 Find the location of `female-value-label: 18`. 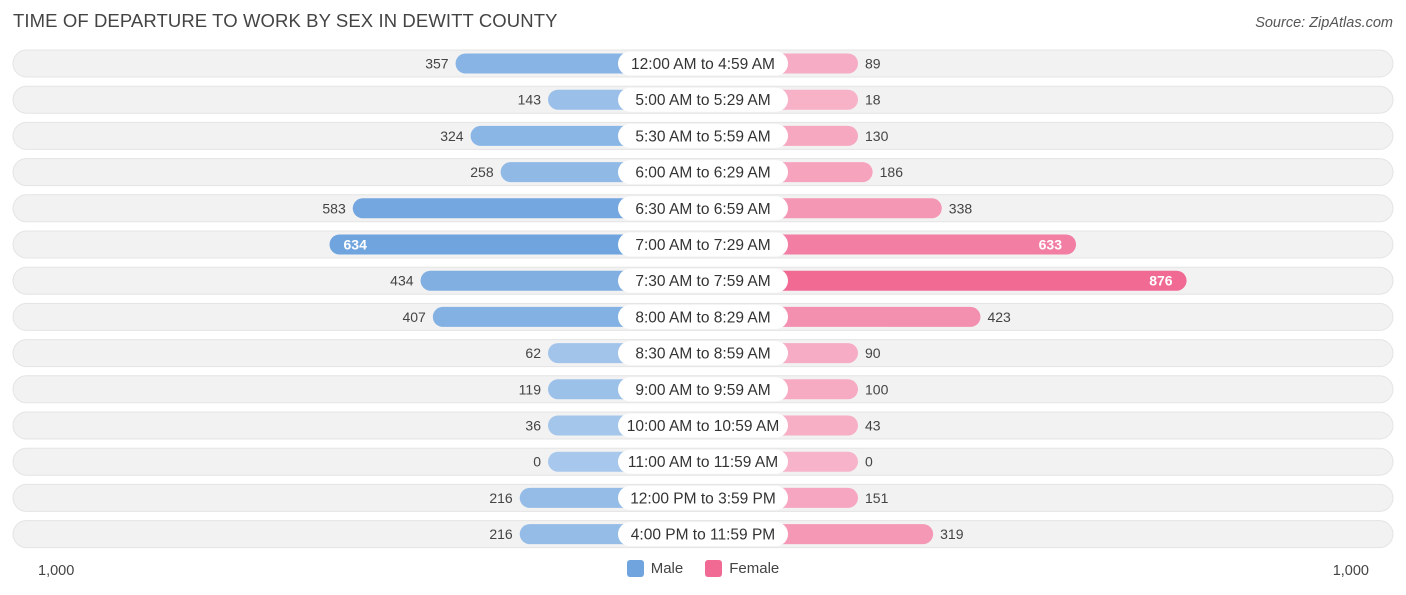

female-value-label: 18 is located at coordinates (873, 100).